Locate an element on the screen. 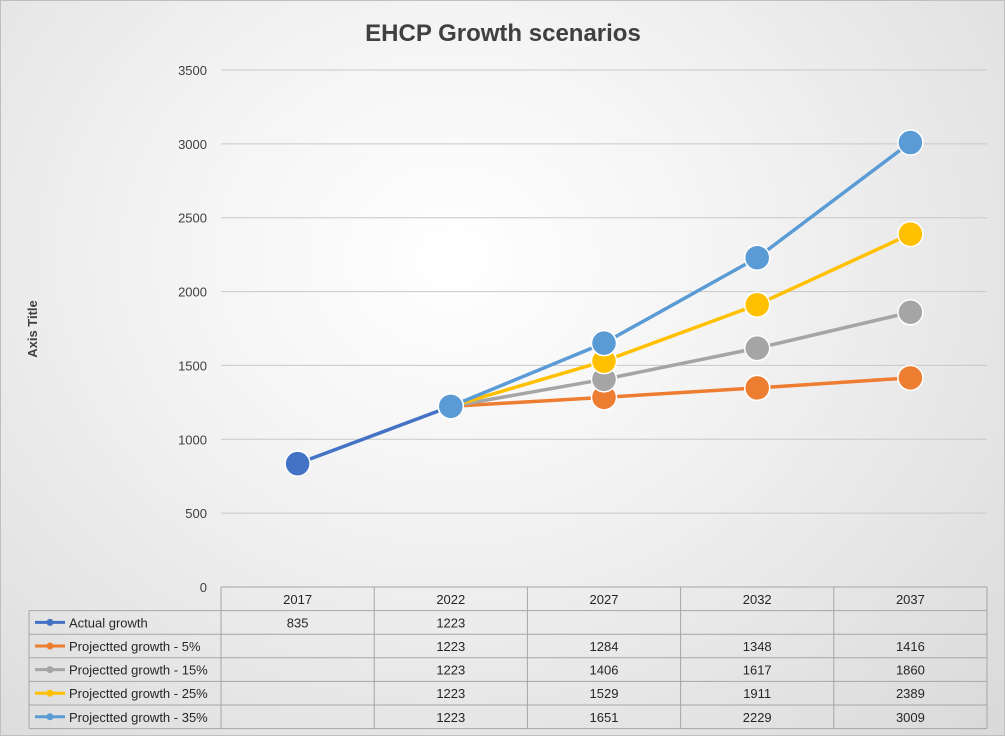 The height and width of the screenshot is (737, 1005). table-cell-value: 835 is located at coordinates (298, 622).